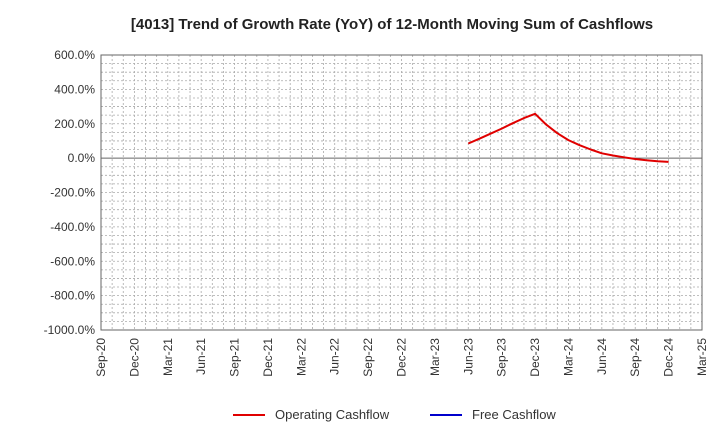 This screenshot has width=720, height=440. I want to click on x-tick-label: Mar-22, so click(301, 357).